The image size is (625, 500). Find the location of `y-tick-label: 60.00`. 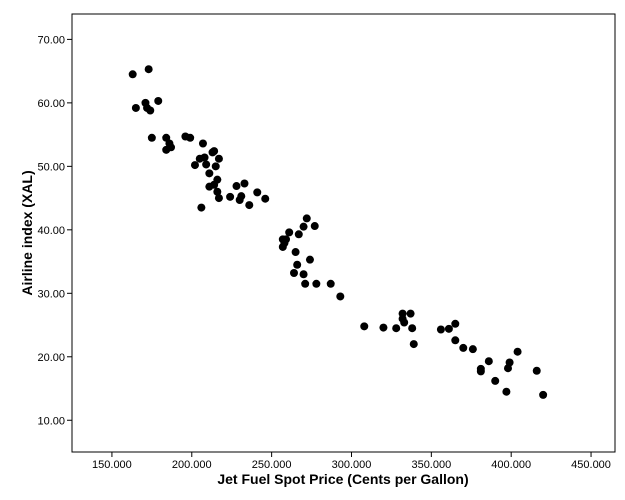

y-tick-label: 60.00 is located at coordinates (51, 104).